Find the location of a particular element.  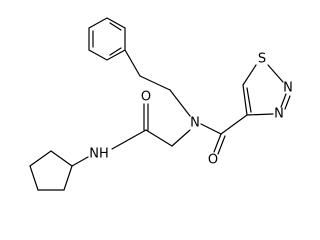

benzene-ring is located at coordinates (107, 39).